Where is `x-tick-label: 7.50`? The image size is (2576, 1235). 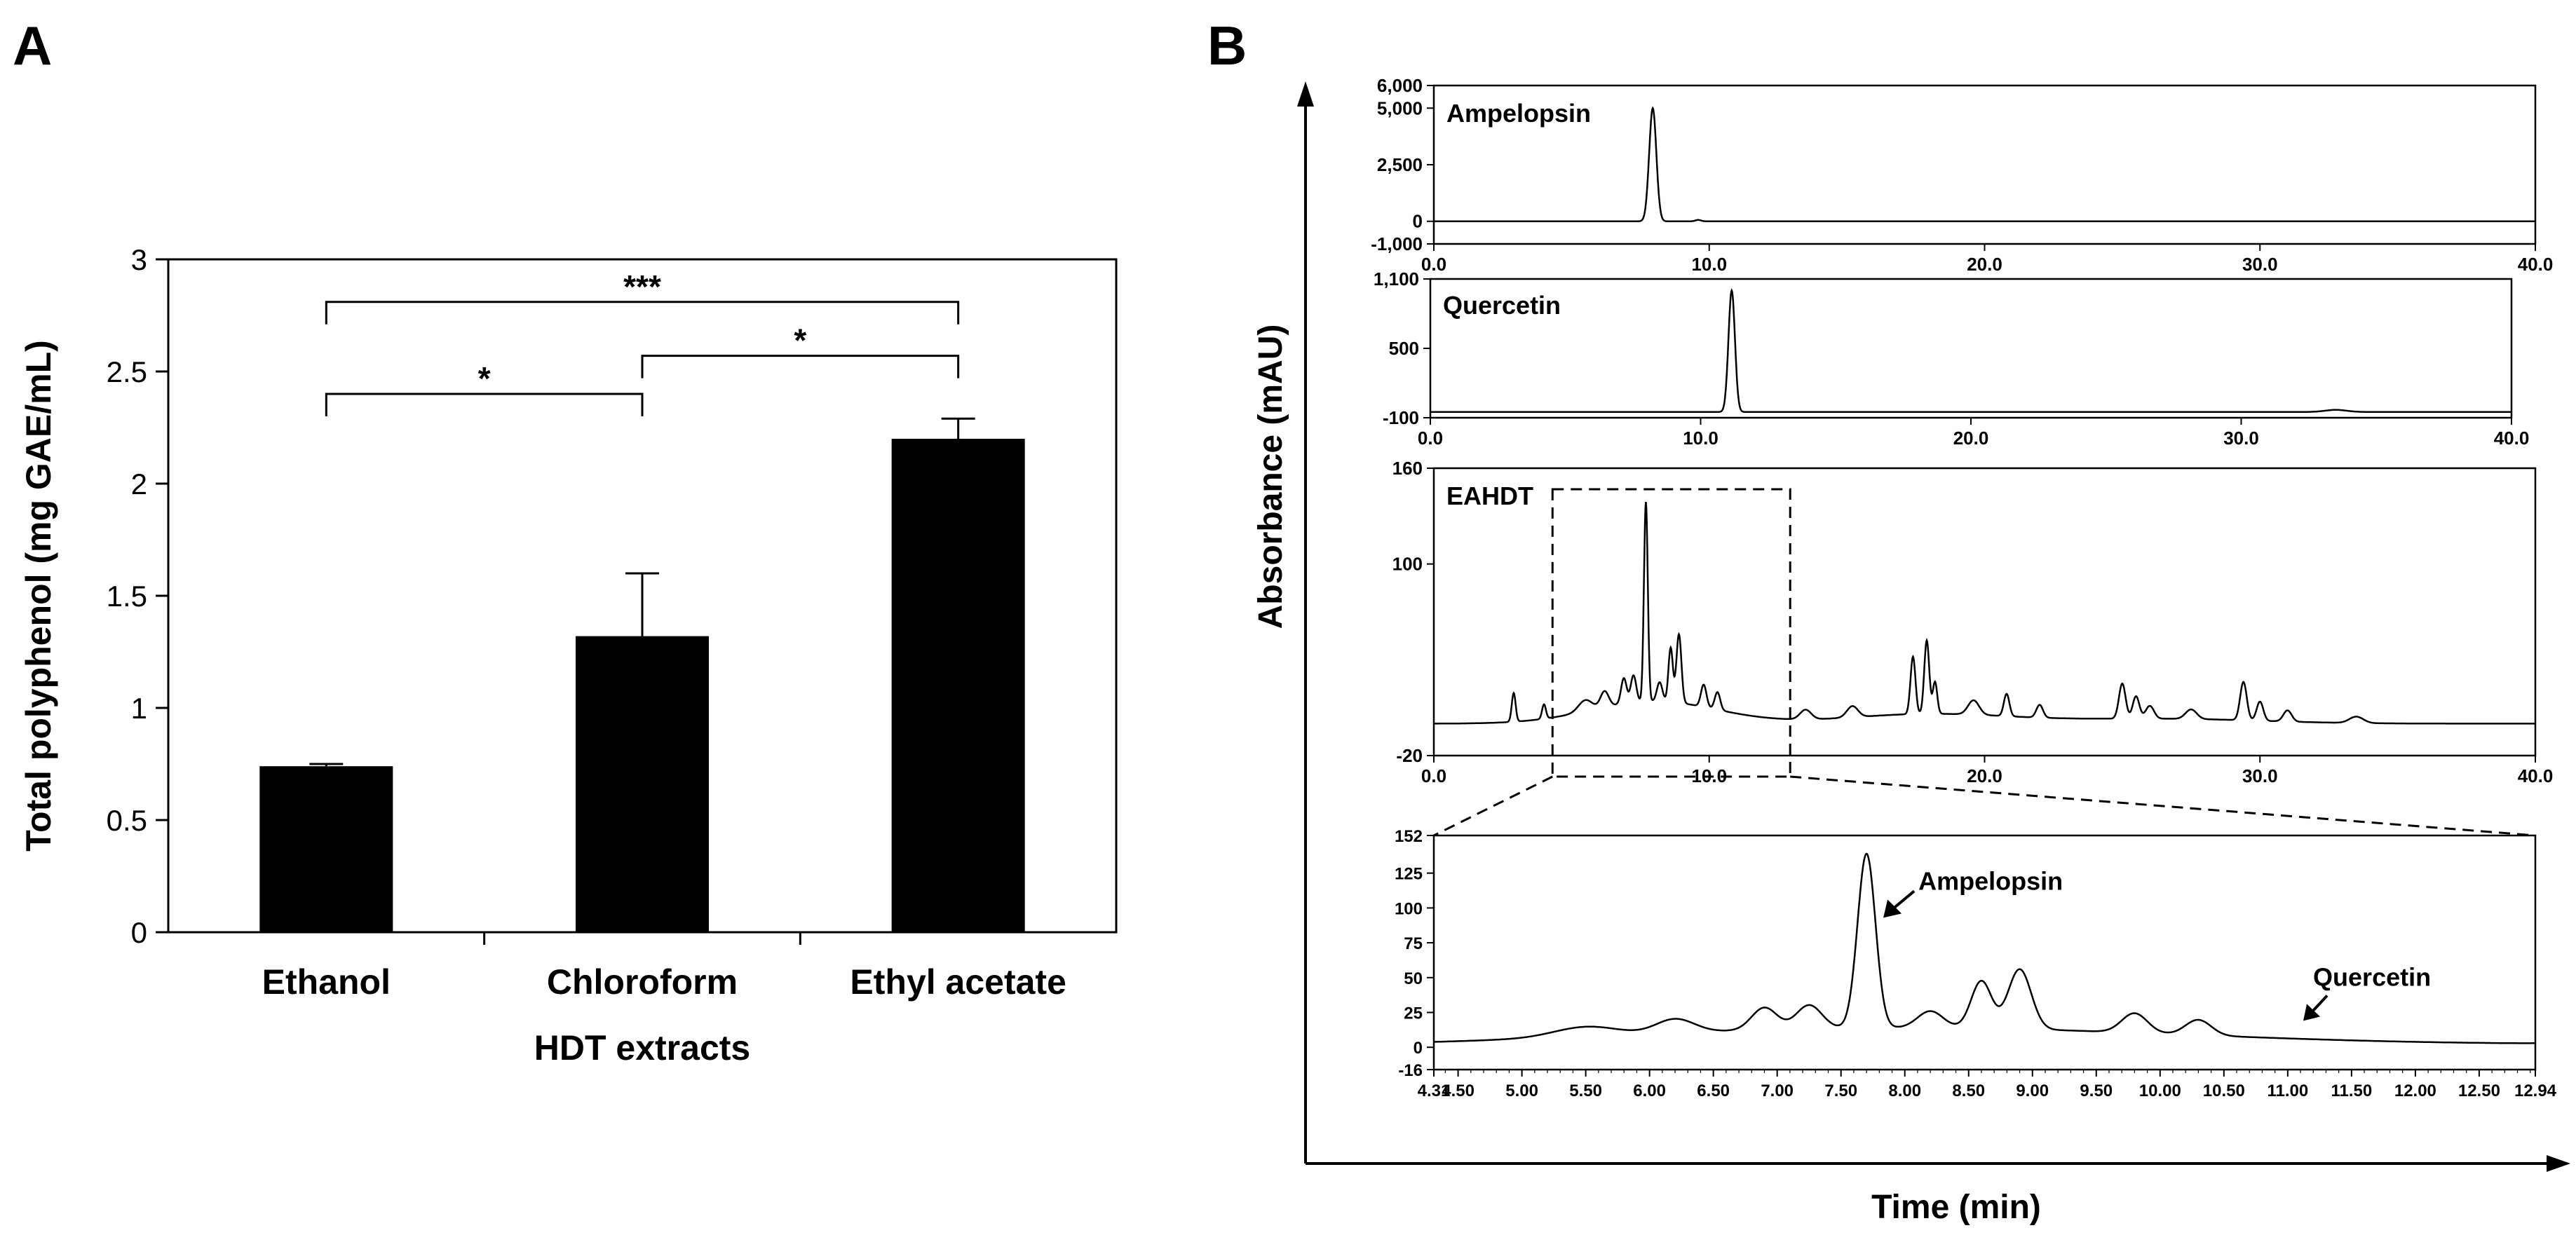 x-tick-label: 7.50 is located at coordinates (1840, 1091).